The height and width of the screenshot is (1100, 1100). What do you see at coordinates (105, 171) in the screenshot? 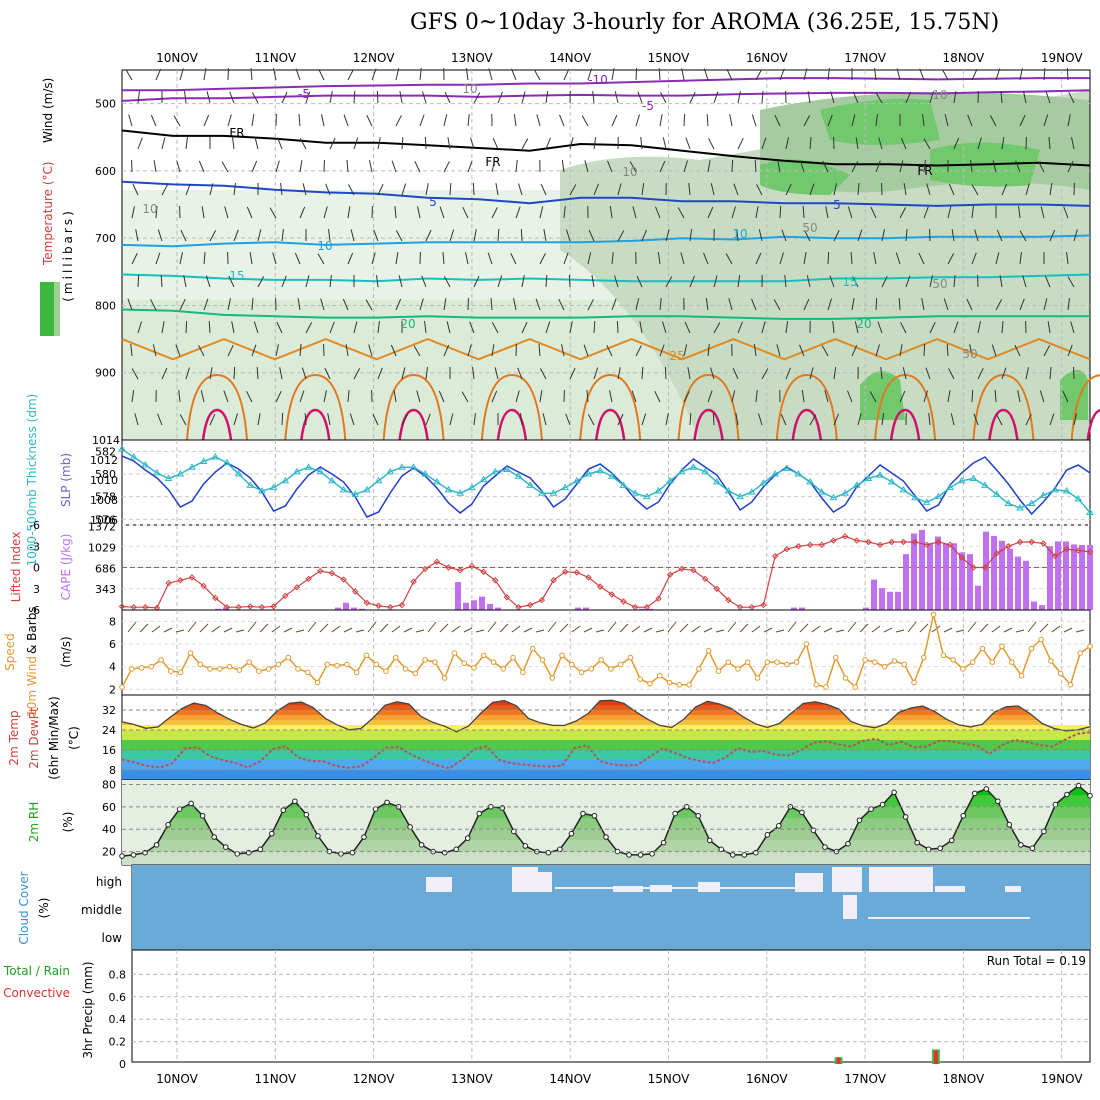
I see `y-tick-label: 600` at bounding box center [105, 171].